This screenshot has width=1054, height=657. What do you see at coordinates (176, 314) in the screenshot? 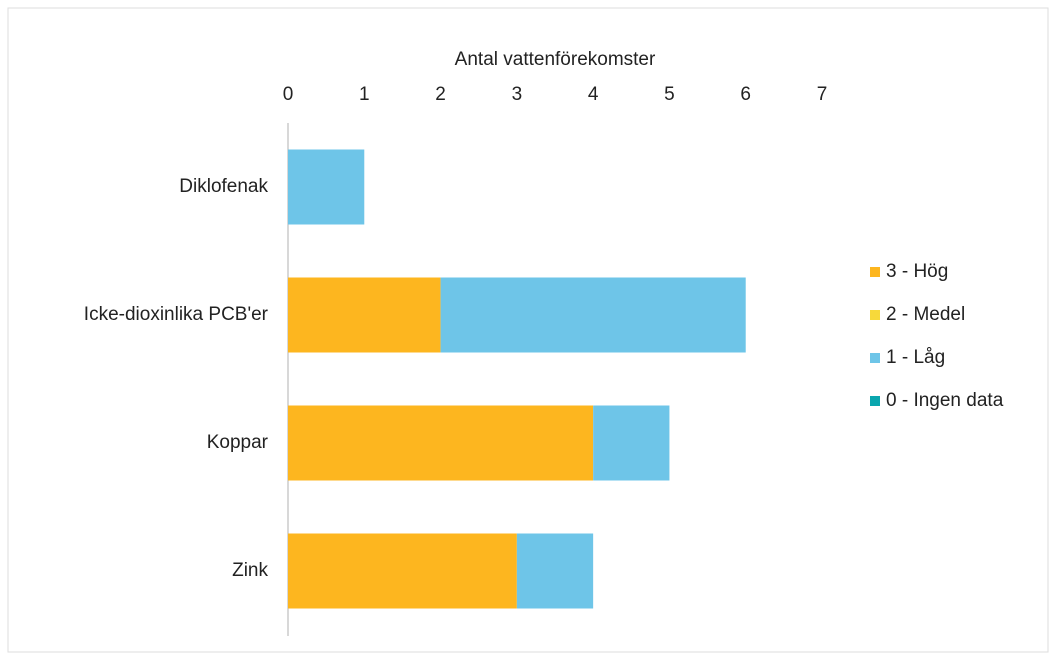
I see `y-tick-label: Icke-dioxinlika PCB'er` at bounding box center [176, 314].